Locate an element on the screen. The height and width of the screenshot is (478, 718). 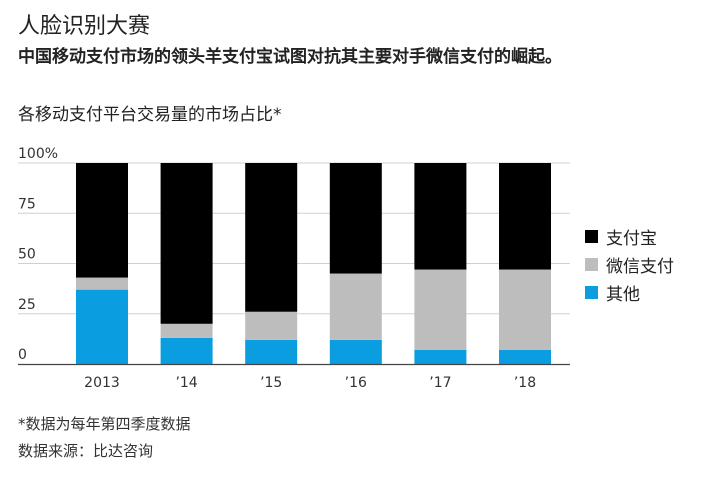
page-subtitle: 中国移动支付市场的领头羊支付宝试图对抗其主要对手微信支付的崛起。 is located at coordinates (290, 57).